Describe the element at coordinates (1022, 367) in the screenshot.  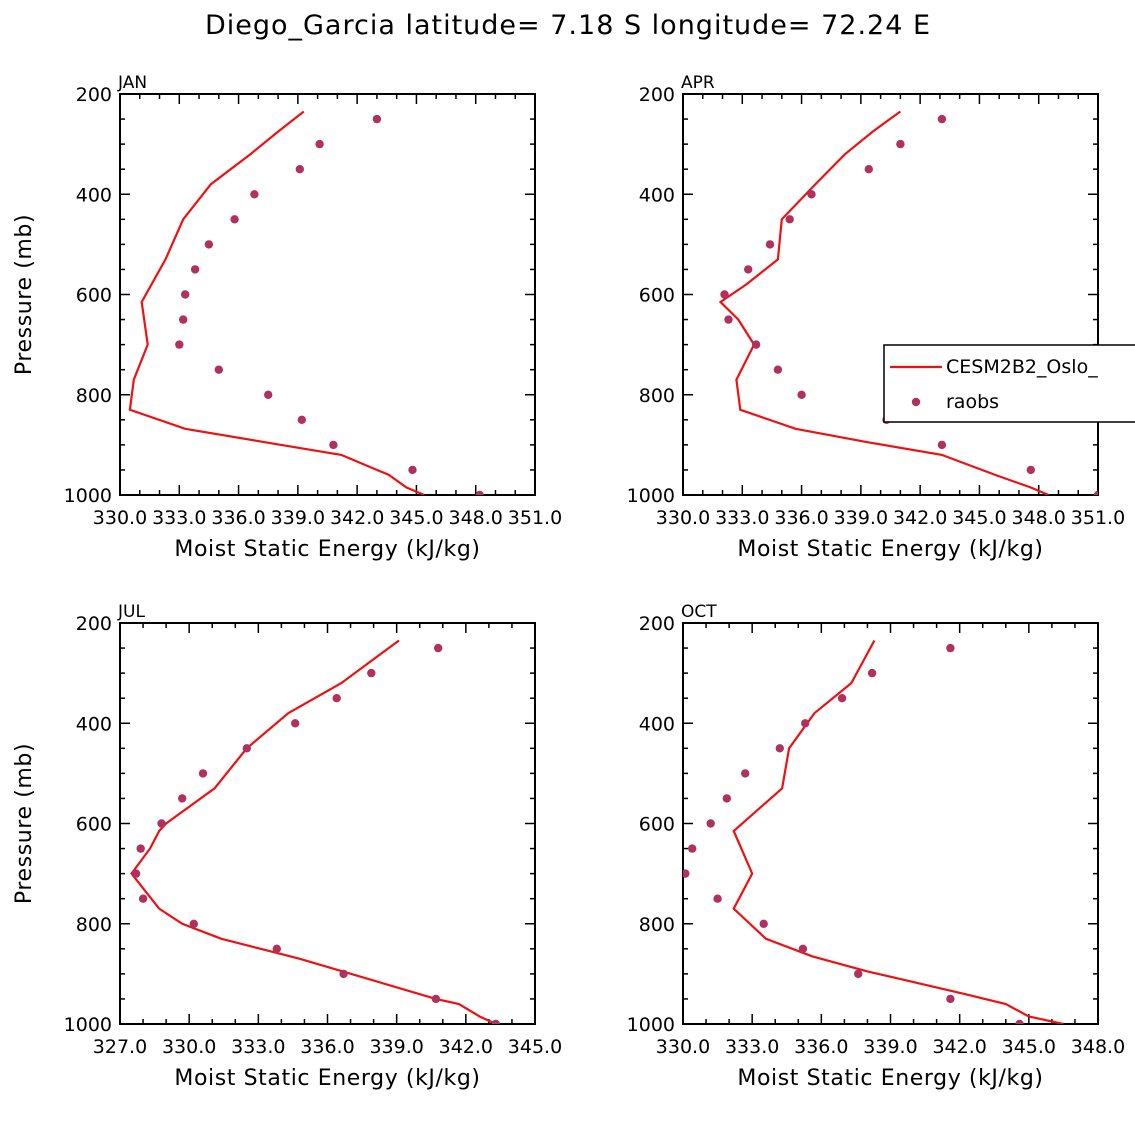
I see `legend-model-label: CESM2B2_Oslo_` at that location.